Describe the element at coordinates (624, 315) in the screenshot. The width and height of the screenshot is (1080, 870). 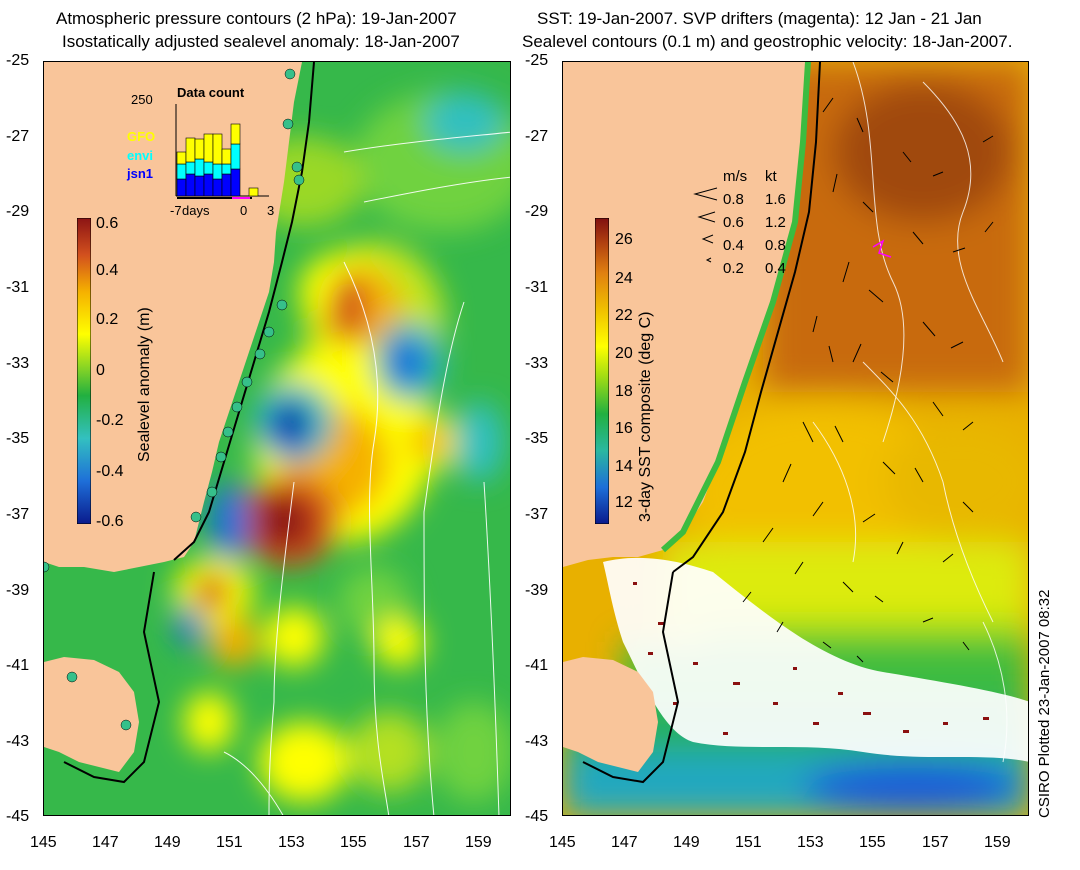
I see `sst-tick-22: 22` at that location.